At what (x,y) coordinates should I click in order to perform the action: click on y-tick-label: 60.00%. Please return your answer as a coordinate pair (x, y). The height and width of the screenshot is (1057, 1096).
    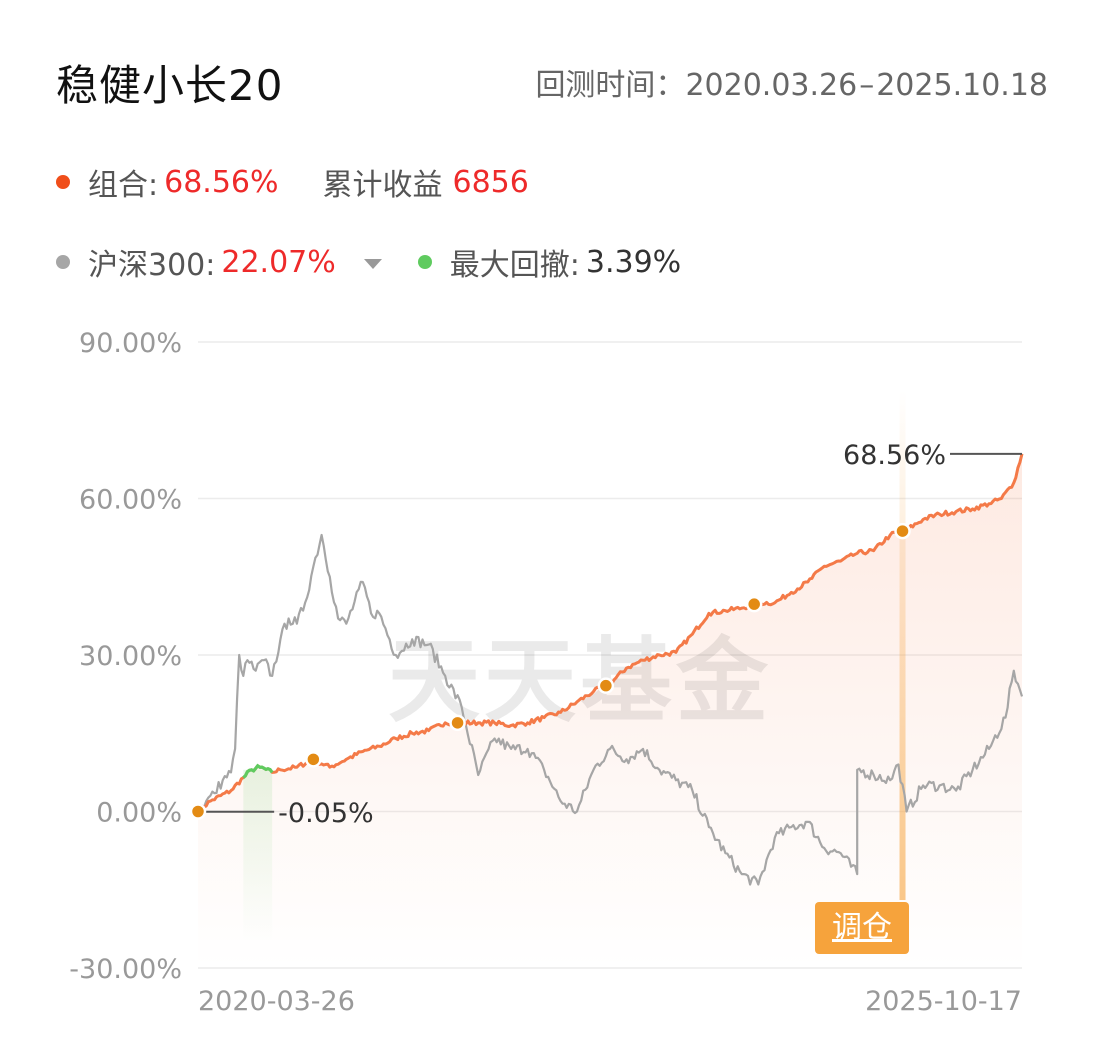
    Looking at the image, I should click on (130, 500).